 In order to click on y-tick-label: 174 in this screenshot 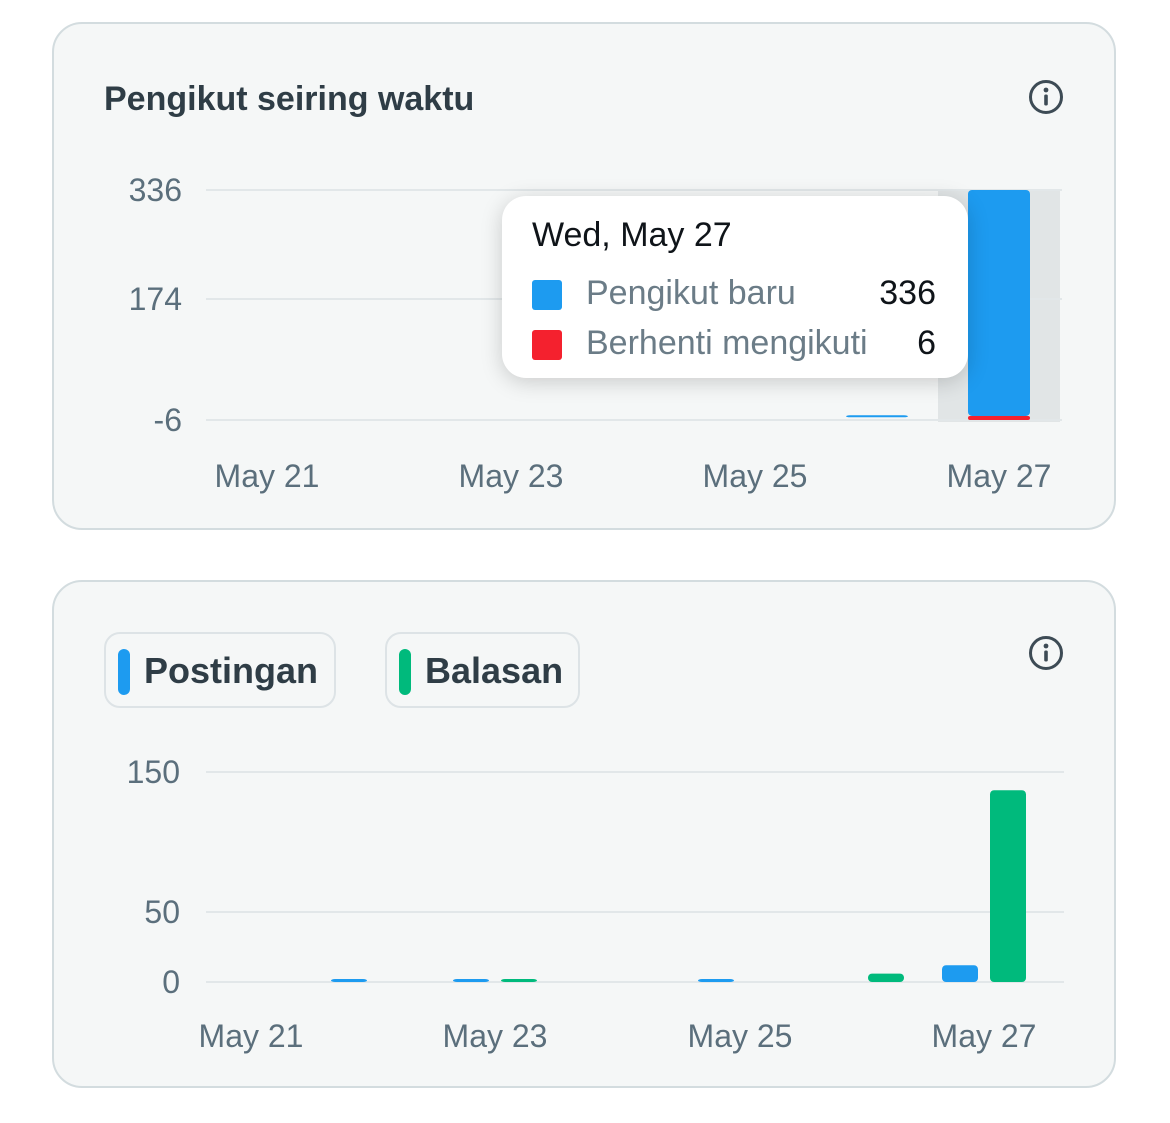, I will do `click(155, 299)`.